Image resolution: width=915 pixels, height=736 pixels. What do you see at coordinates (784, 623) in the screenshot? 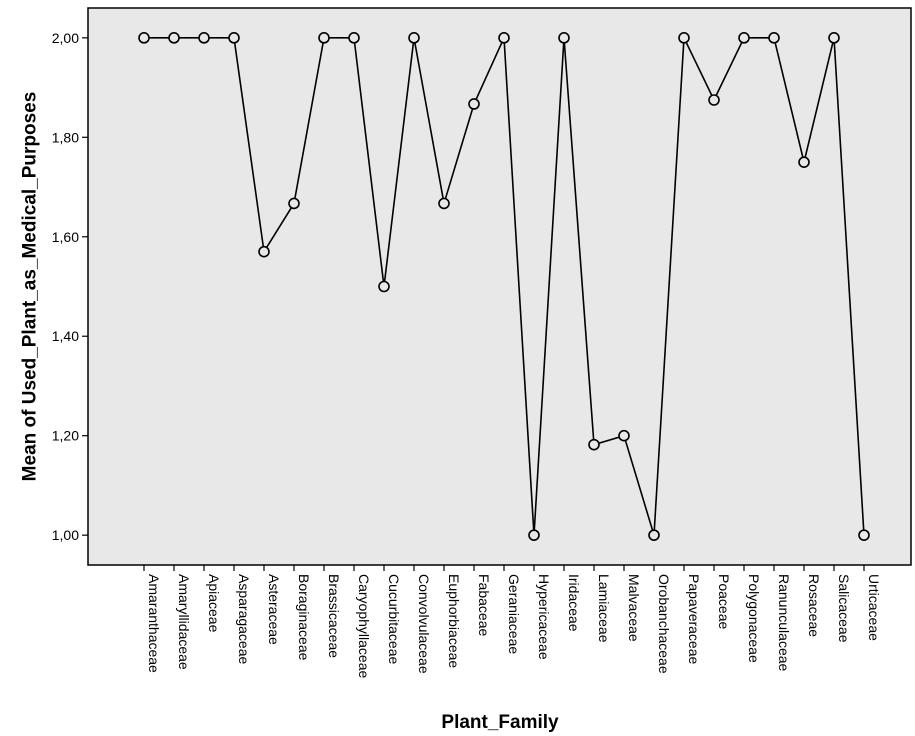
I see `x-tick-label: Ranunculaceae` at bounding box center [784, 623].